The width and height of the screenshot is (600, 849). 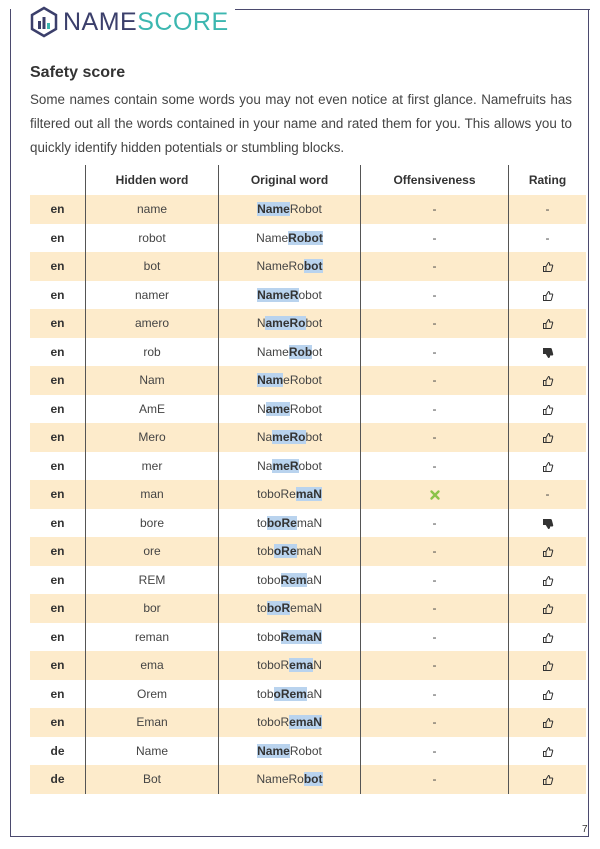 What do you see at coordinates (434, 180) in the screenshot?
I see `header-cell: Offensiveness` at bounding box center [434, 180].